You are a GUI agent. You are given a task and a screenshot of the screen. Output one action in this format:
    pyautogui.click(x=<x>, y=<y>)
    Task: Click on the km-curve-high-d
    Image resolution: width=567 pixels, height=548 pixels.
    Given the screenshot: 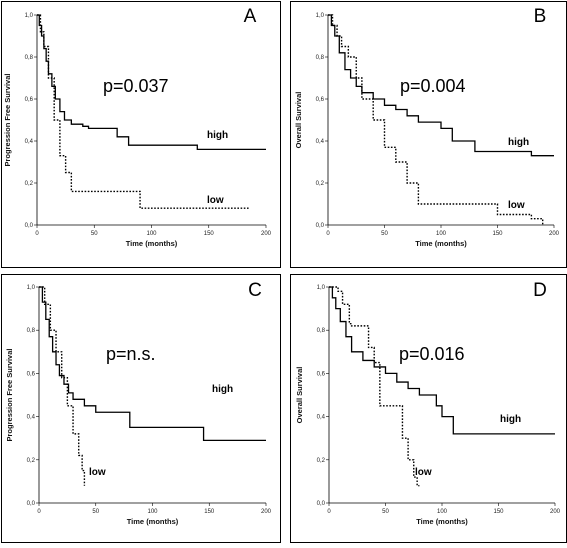 What is the action you would take?
    pyautogui.click(x=442, y=360)
    